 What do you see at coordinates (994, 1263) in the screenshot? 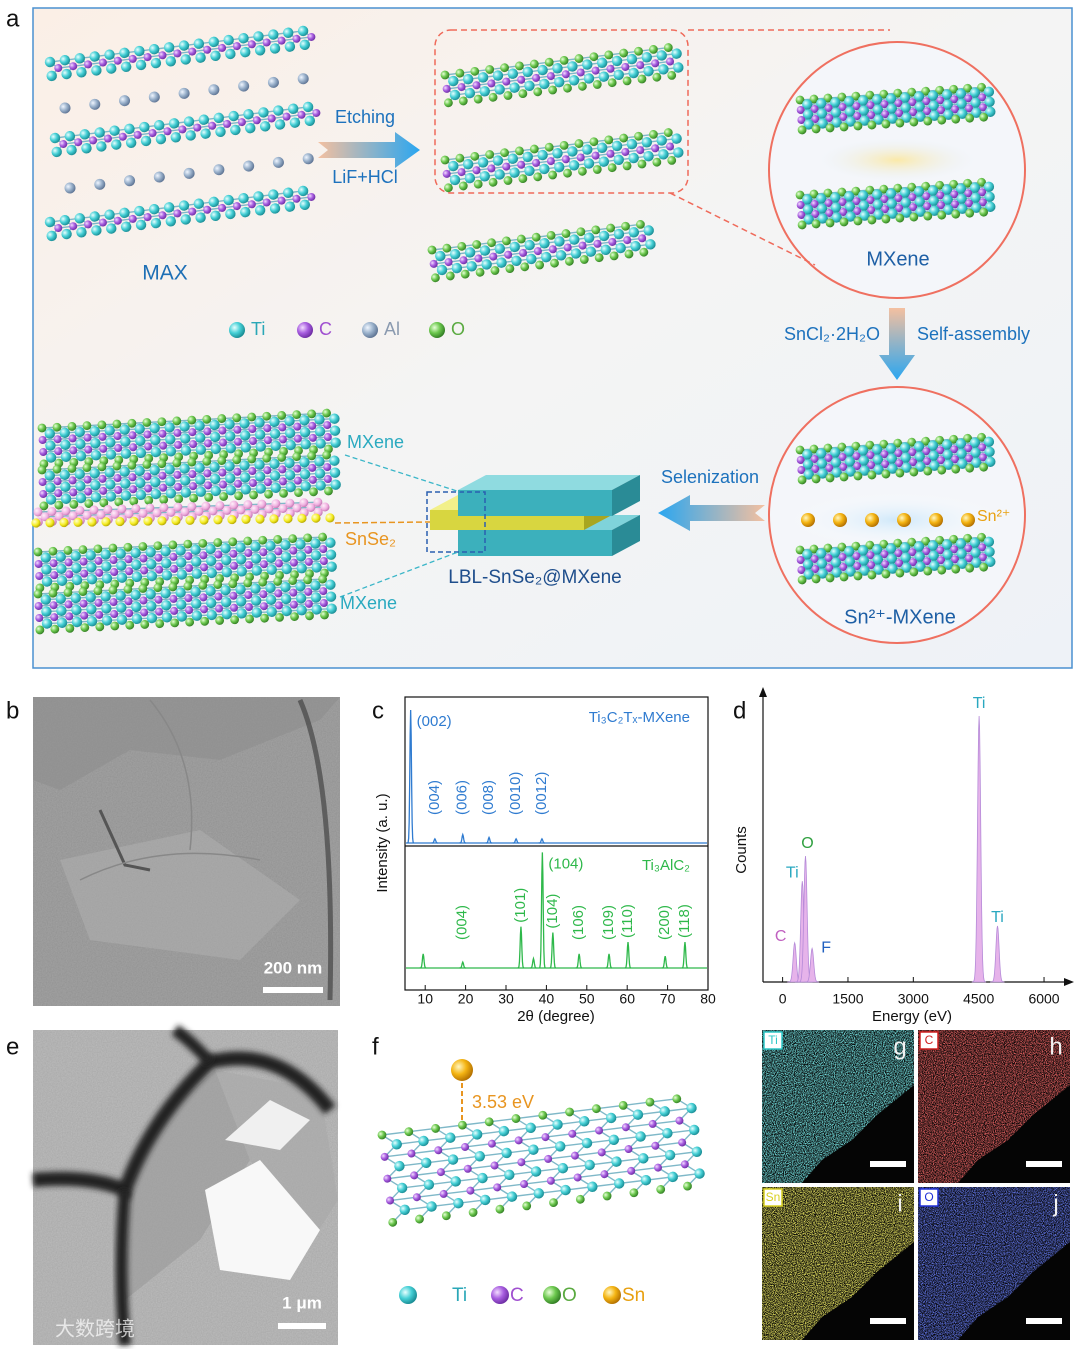
I see `map-signal` at bounding box center [994, 1263].